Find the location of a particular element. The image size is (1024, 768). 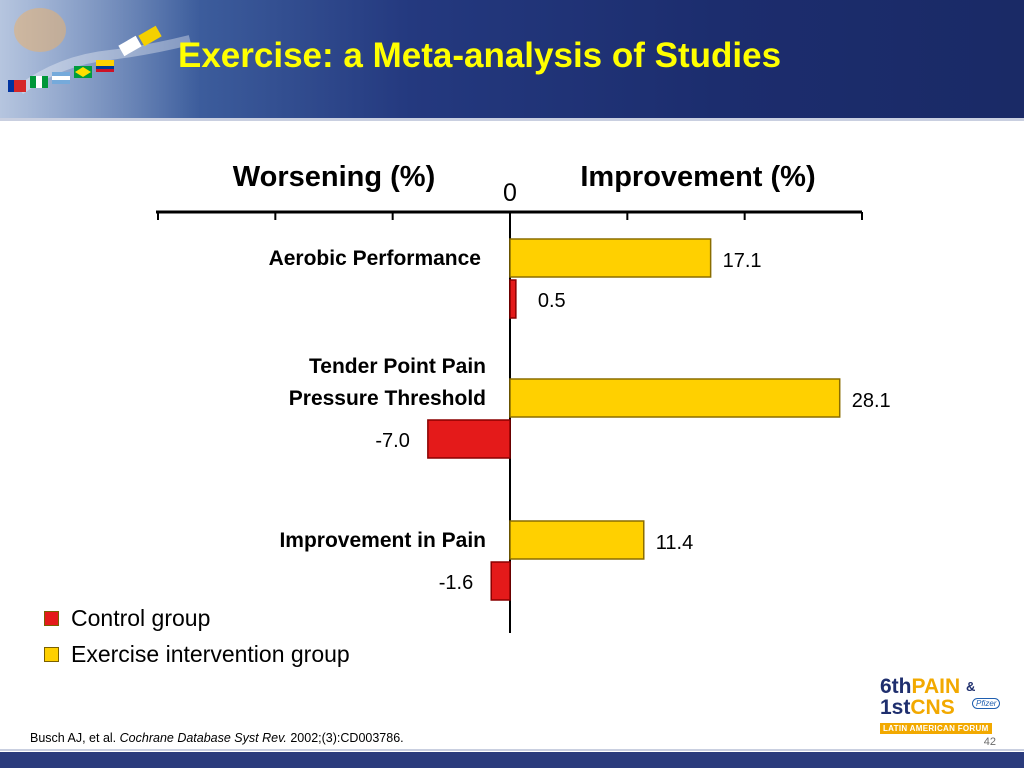

citation-journal: Cochrane Database Syst Rev. is located at coordinates (203, 738).